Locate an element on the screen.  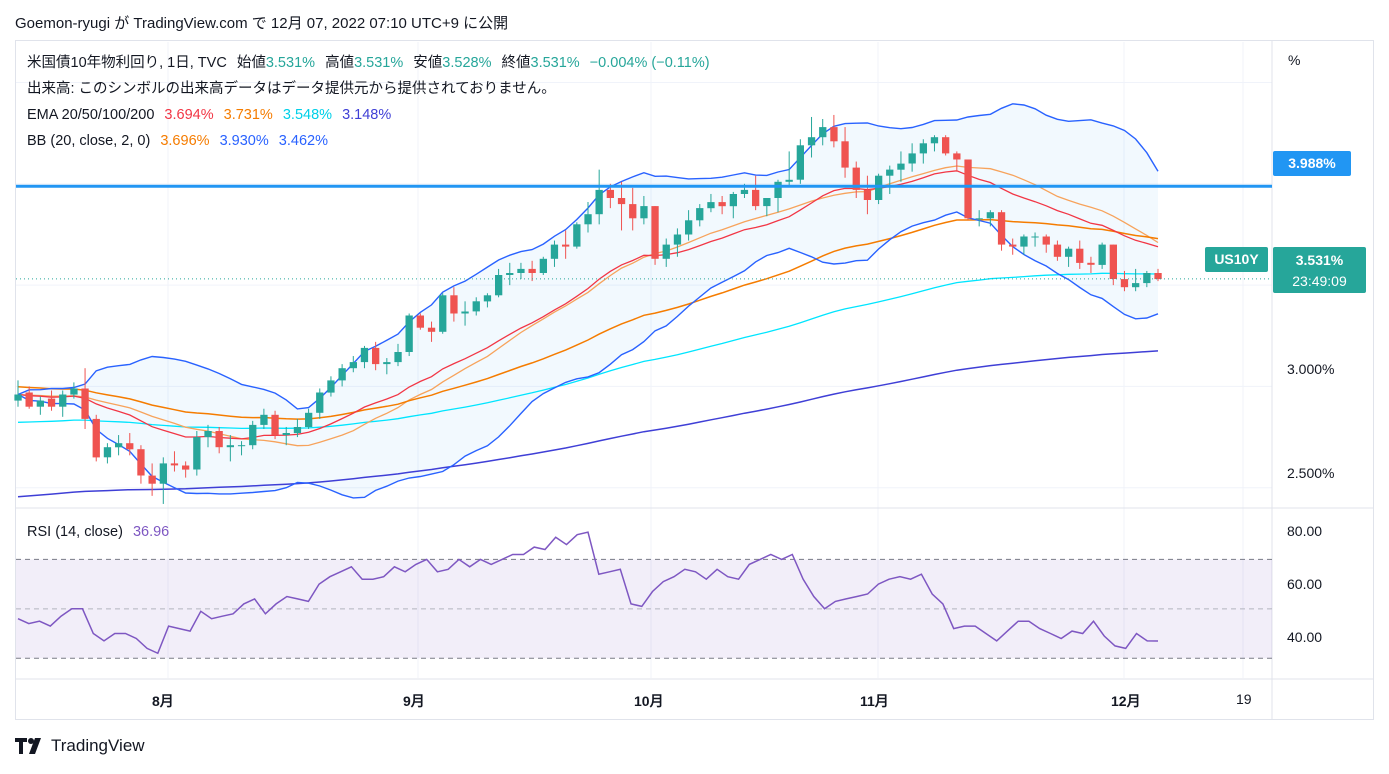
legend-ema100: 3.548% is located at coordinates (307, 115).